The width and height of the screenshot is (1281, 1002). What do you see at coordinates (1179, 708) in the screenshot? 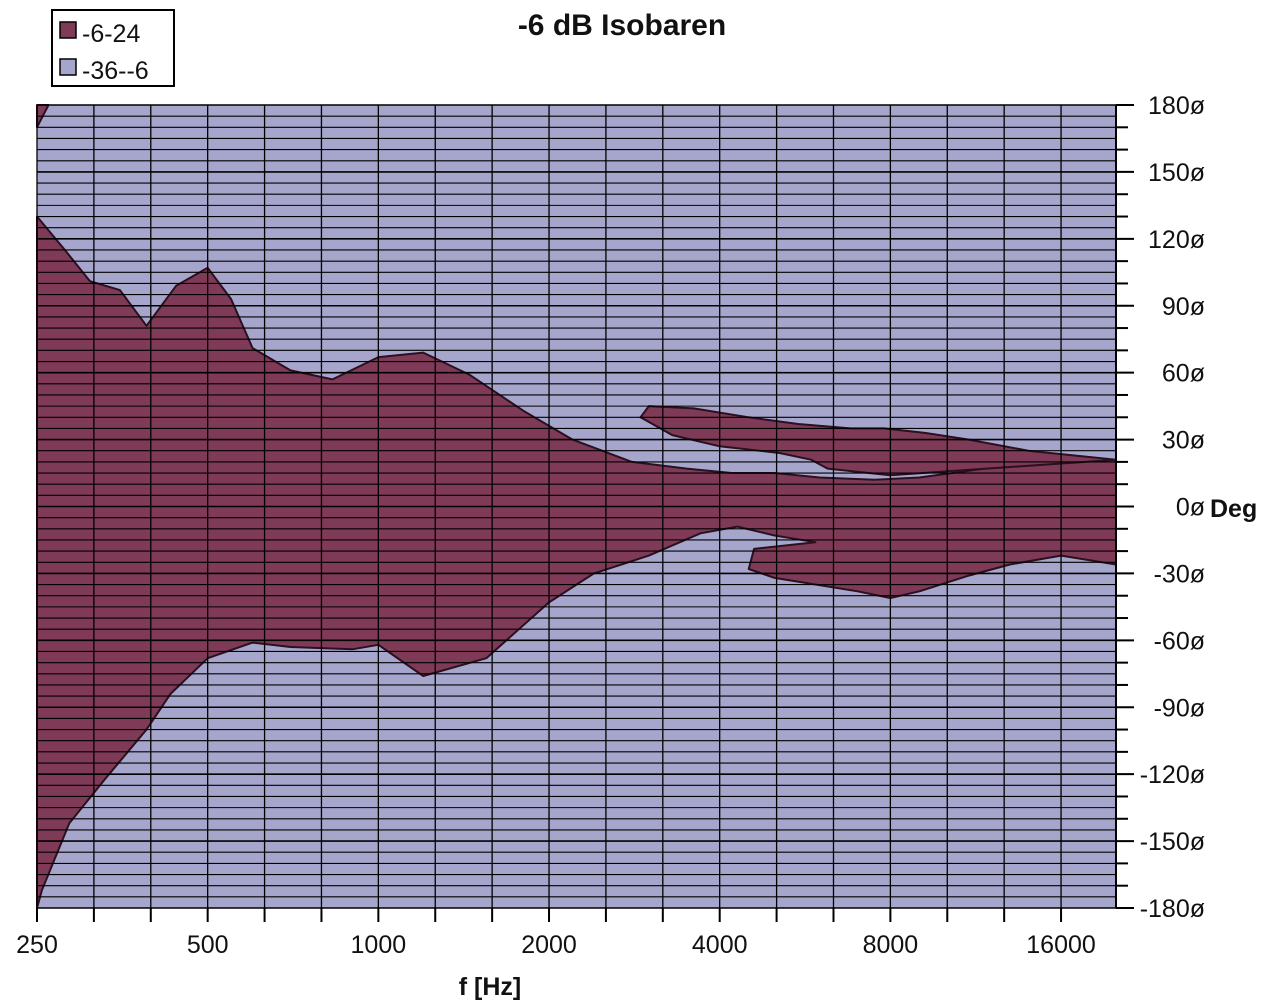
I see `y-tick-label: -90ø` at bounding box center [1179, 708].